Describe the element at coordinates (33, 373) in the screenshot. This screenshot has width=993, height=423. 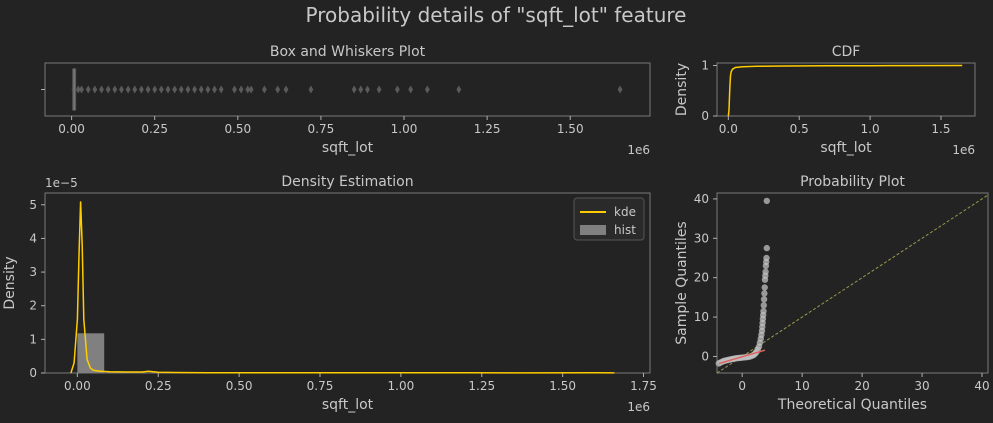
I see `density-ytick-label: 0` at that location.